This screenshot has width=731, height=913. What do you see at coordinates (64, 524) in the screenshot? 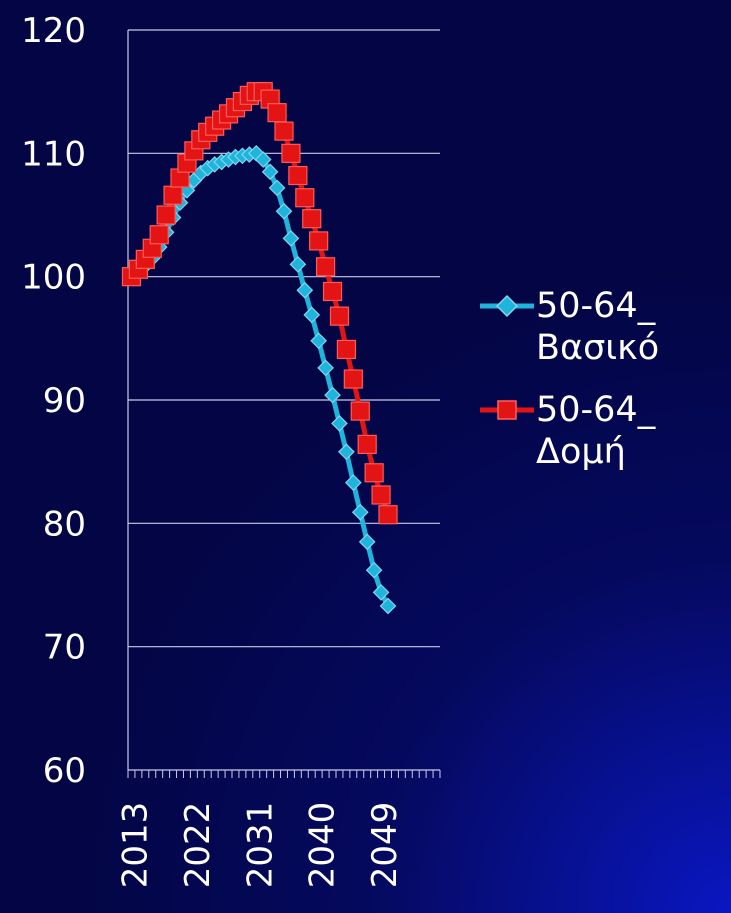
I see `y-tick-label: 80` at bounding box center [64, 524].